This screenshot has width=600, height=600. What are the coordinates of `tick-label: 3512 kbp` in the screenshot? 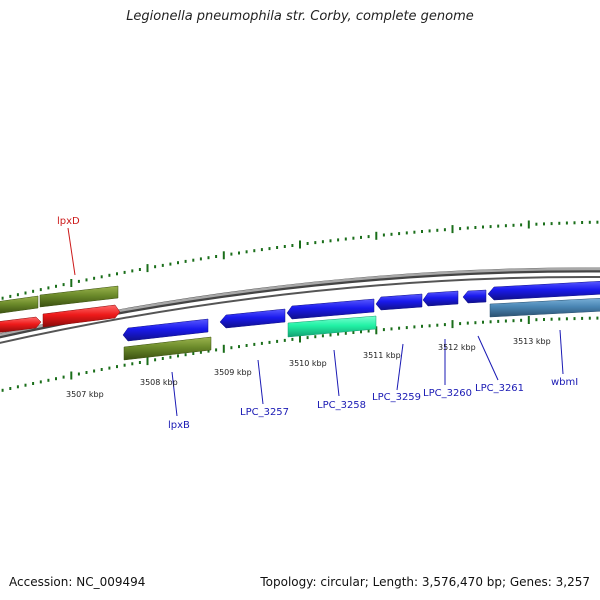 It's located at (457, 347).